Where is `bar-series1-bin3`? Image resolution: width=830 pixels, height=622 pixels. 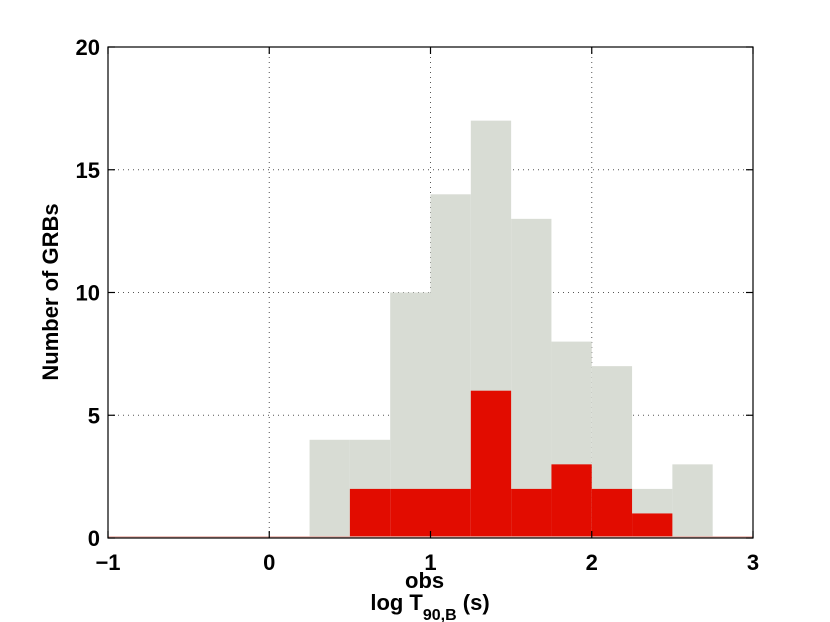
bar-series1-bin3 is located at coordinates (450, 513).